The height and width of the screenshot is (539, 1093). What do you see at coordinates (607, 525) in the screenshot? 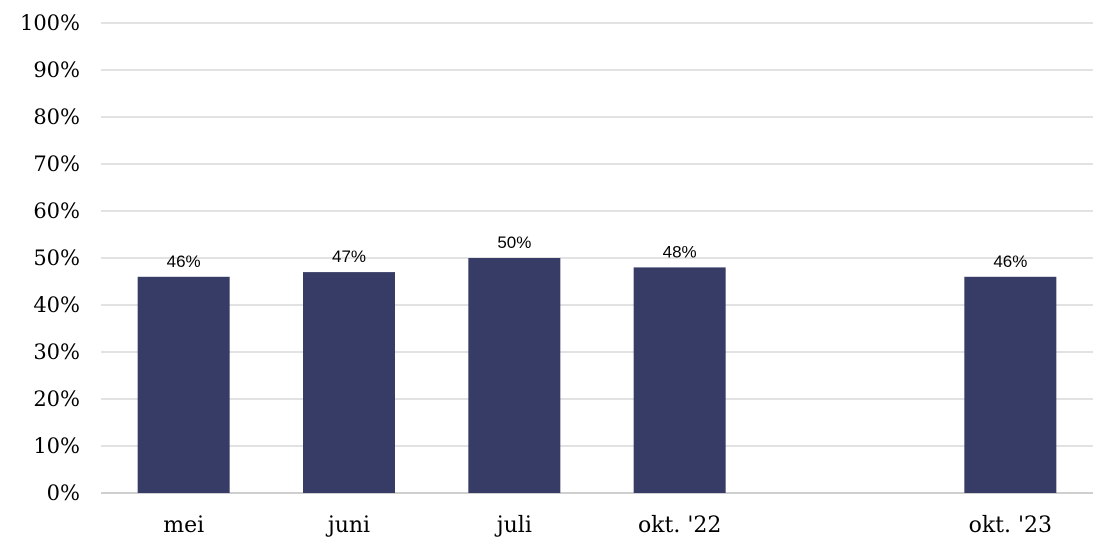
I see `x-axis-ticks: mei juni juli okt. '22 okt. '23` at bounding box center [607, 525].